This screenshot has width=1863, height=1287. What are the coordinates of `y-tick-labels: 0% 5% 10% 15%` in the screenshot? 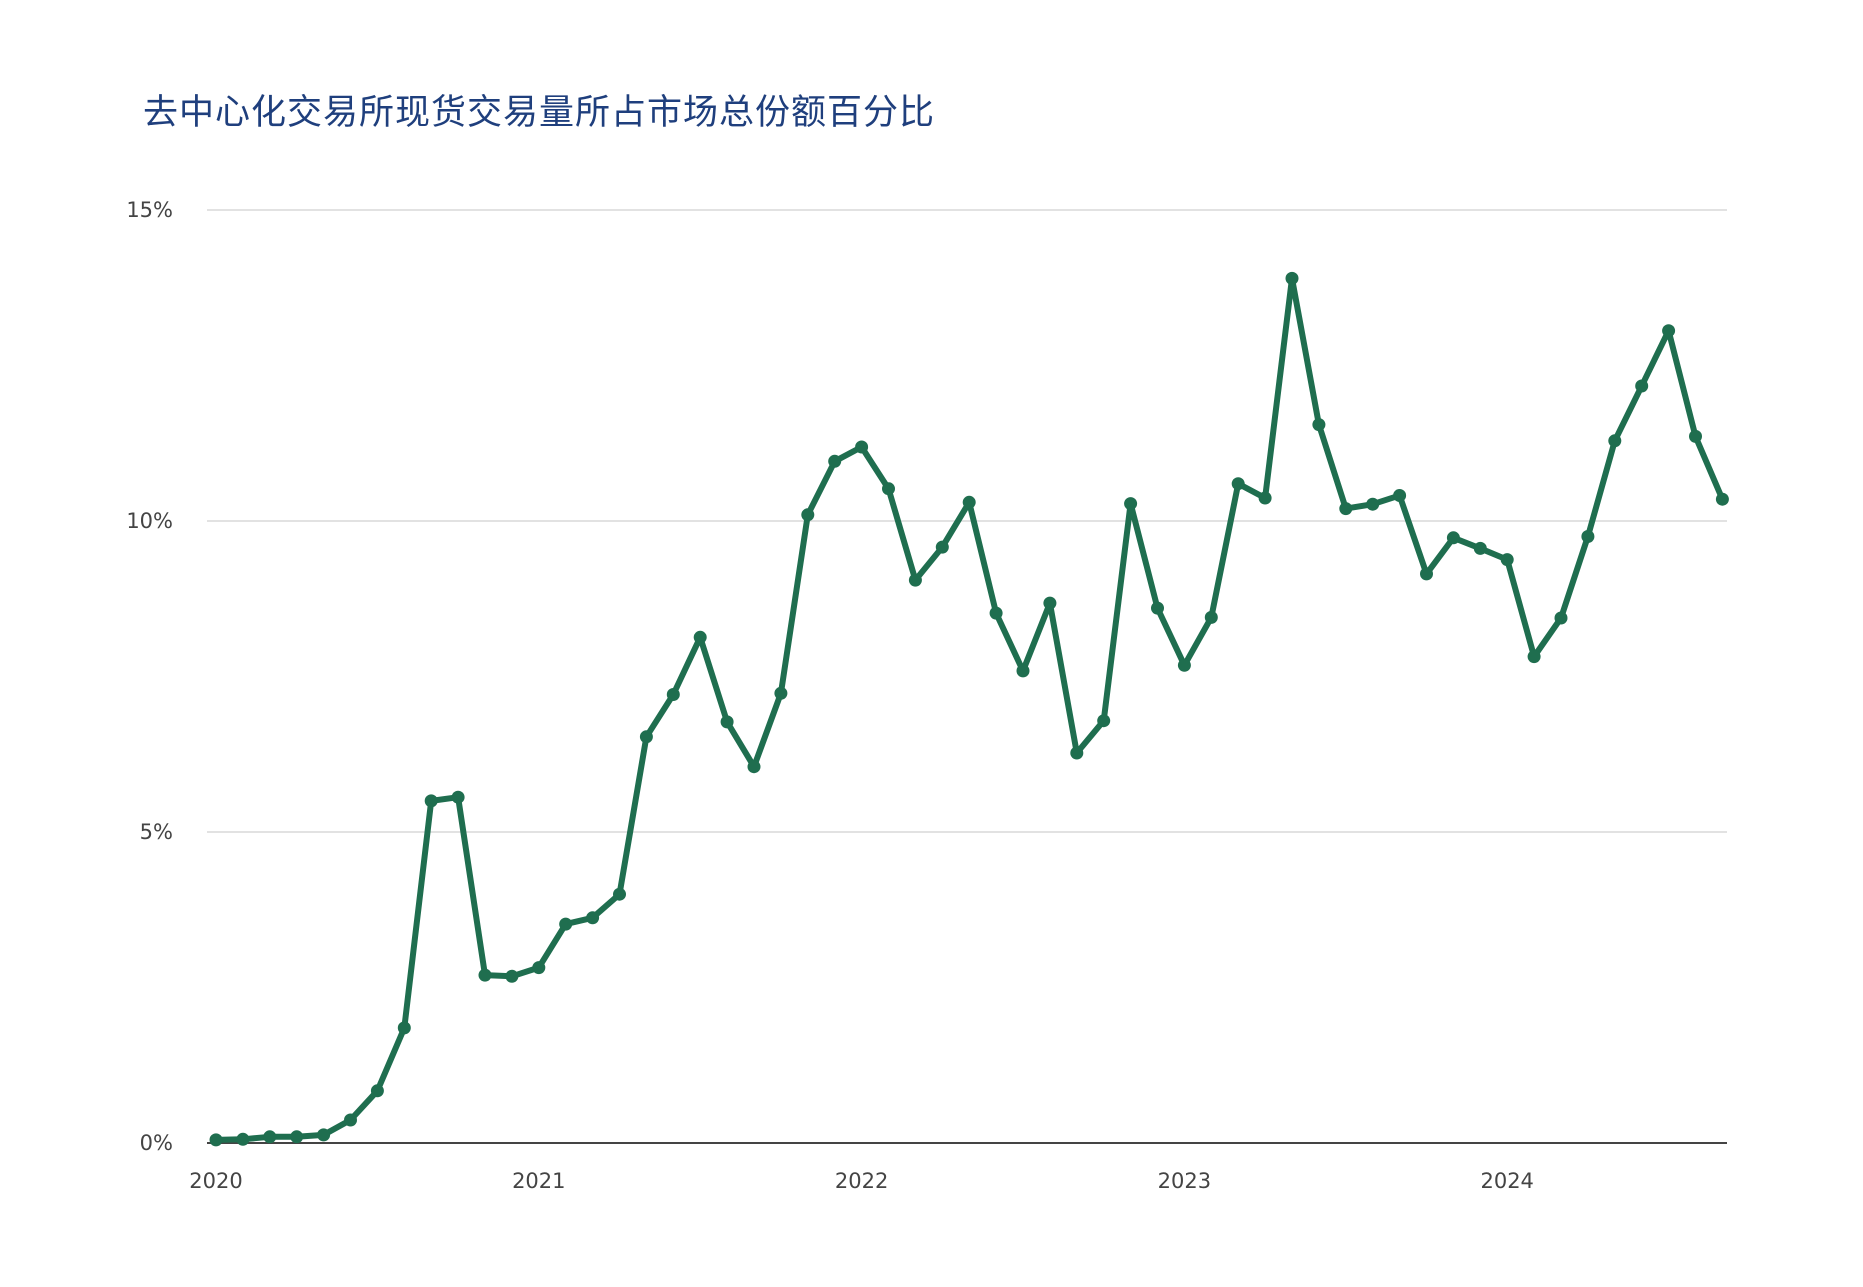 It's located at (149, 676).